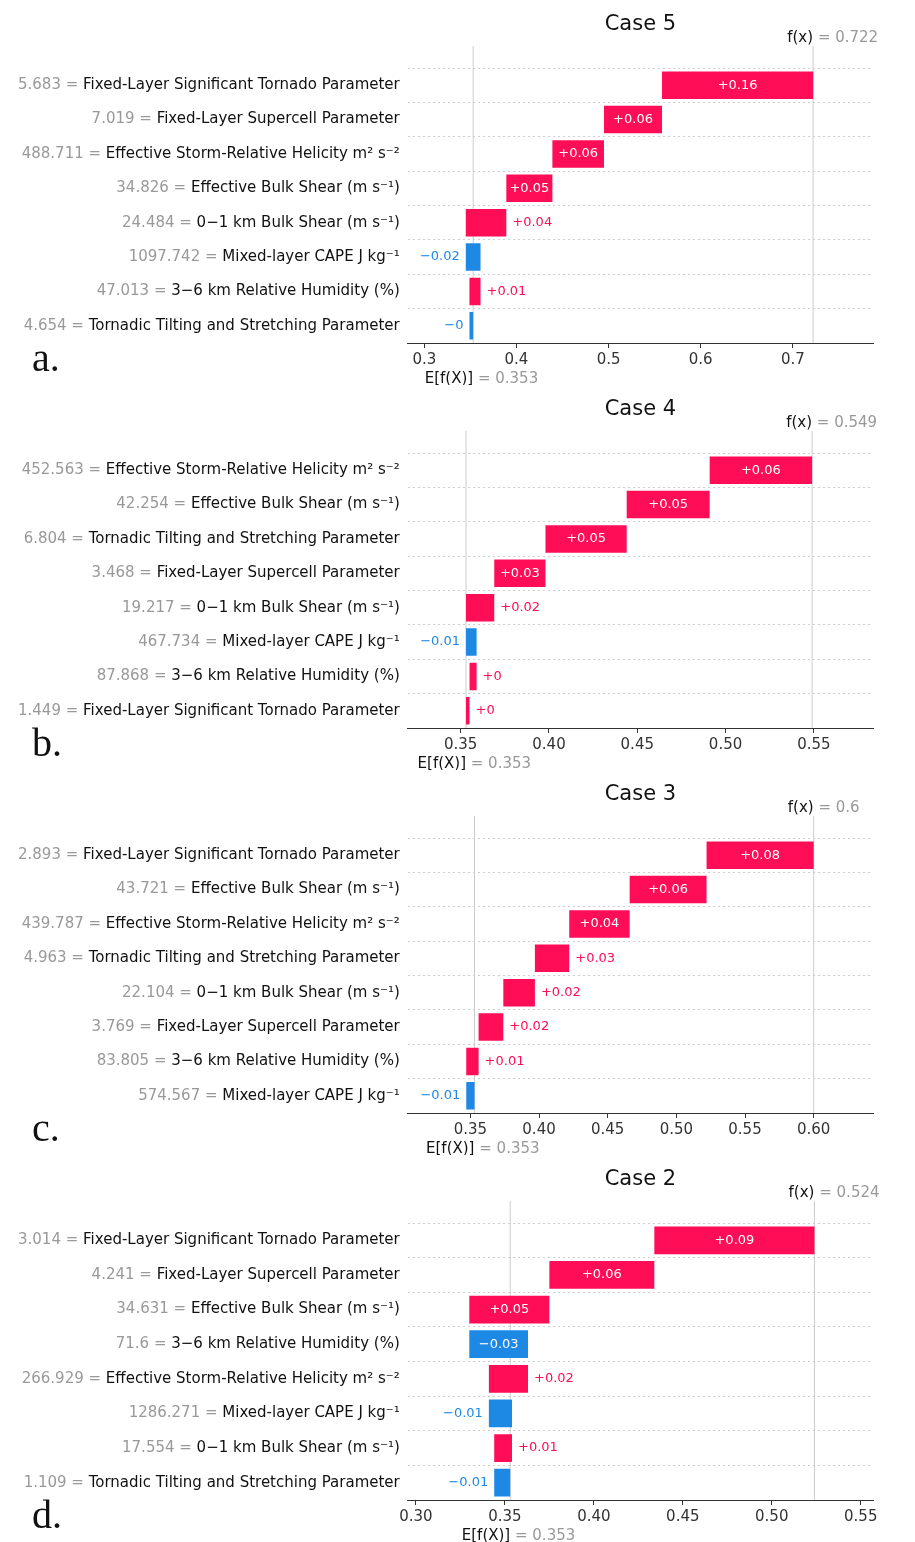  I want to click on y-tick-label: 7.019 = Fixed-Layer Supercell Parameter, so click(246, 118).